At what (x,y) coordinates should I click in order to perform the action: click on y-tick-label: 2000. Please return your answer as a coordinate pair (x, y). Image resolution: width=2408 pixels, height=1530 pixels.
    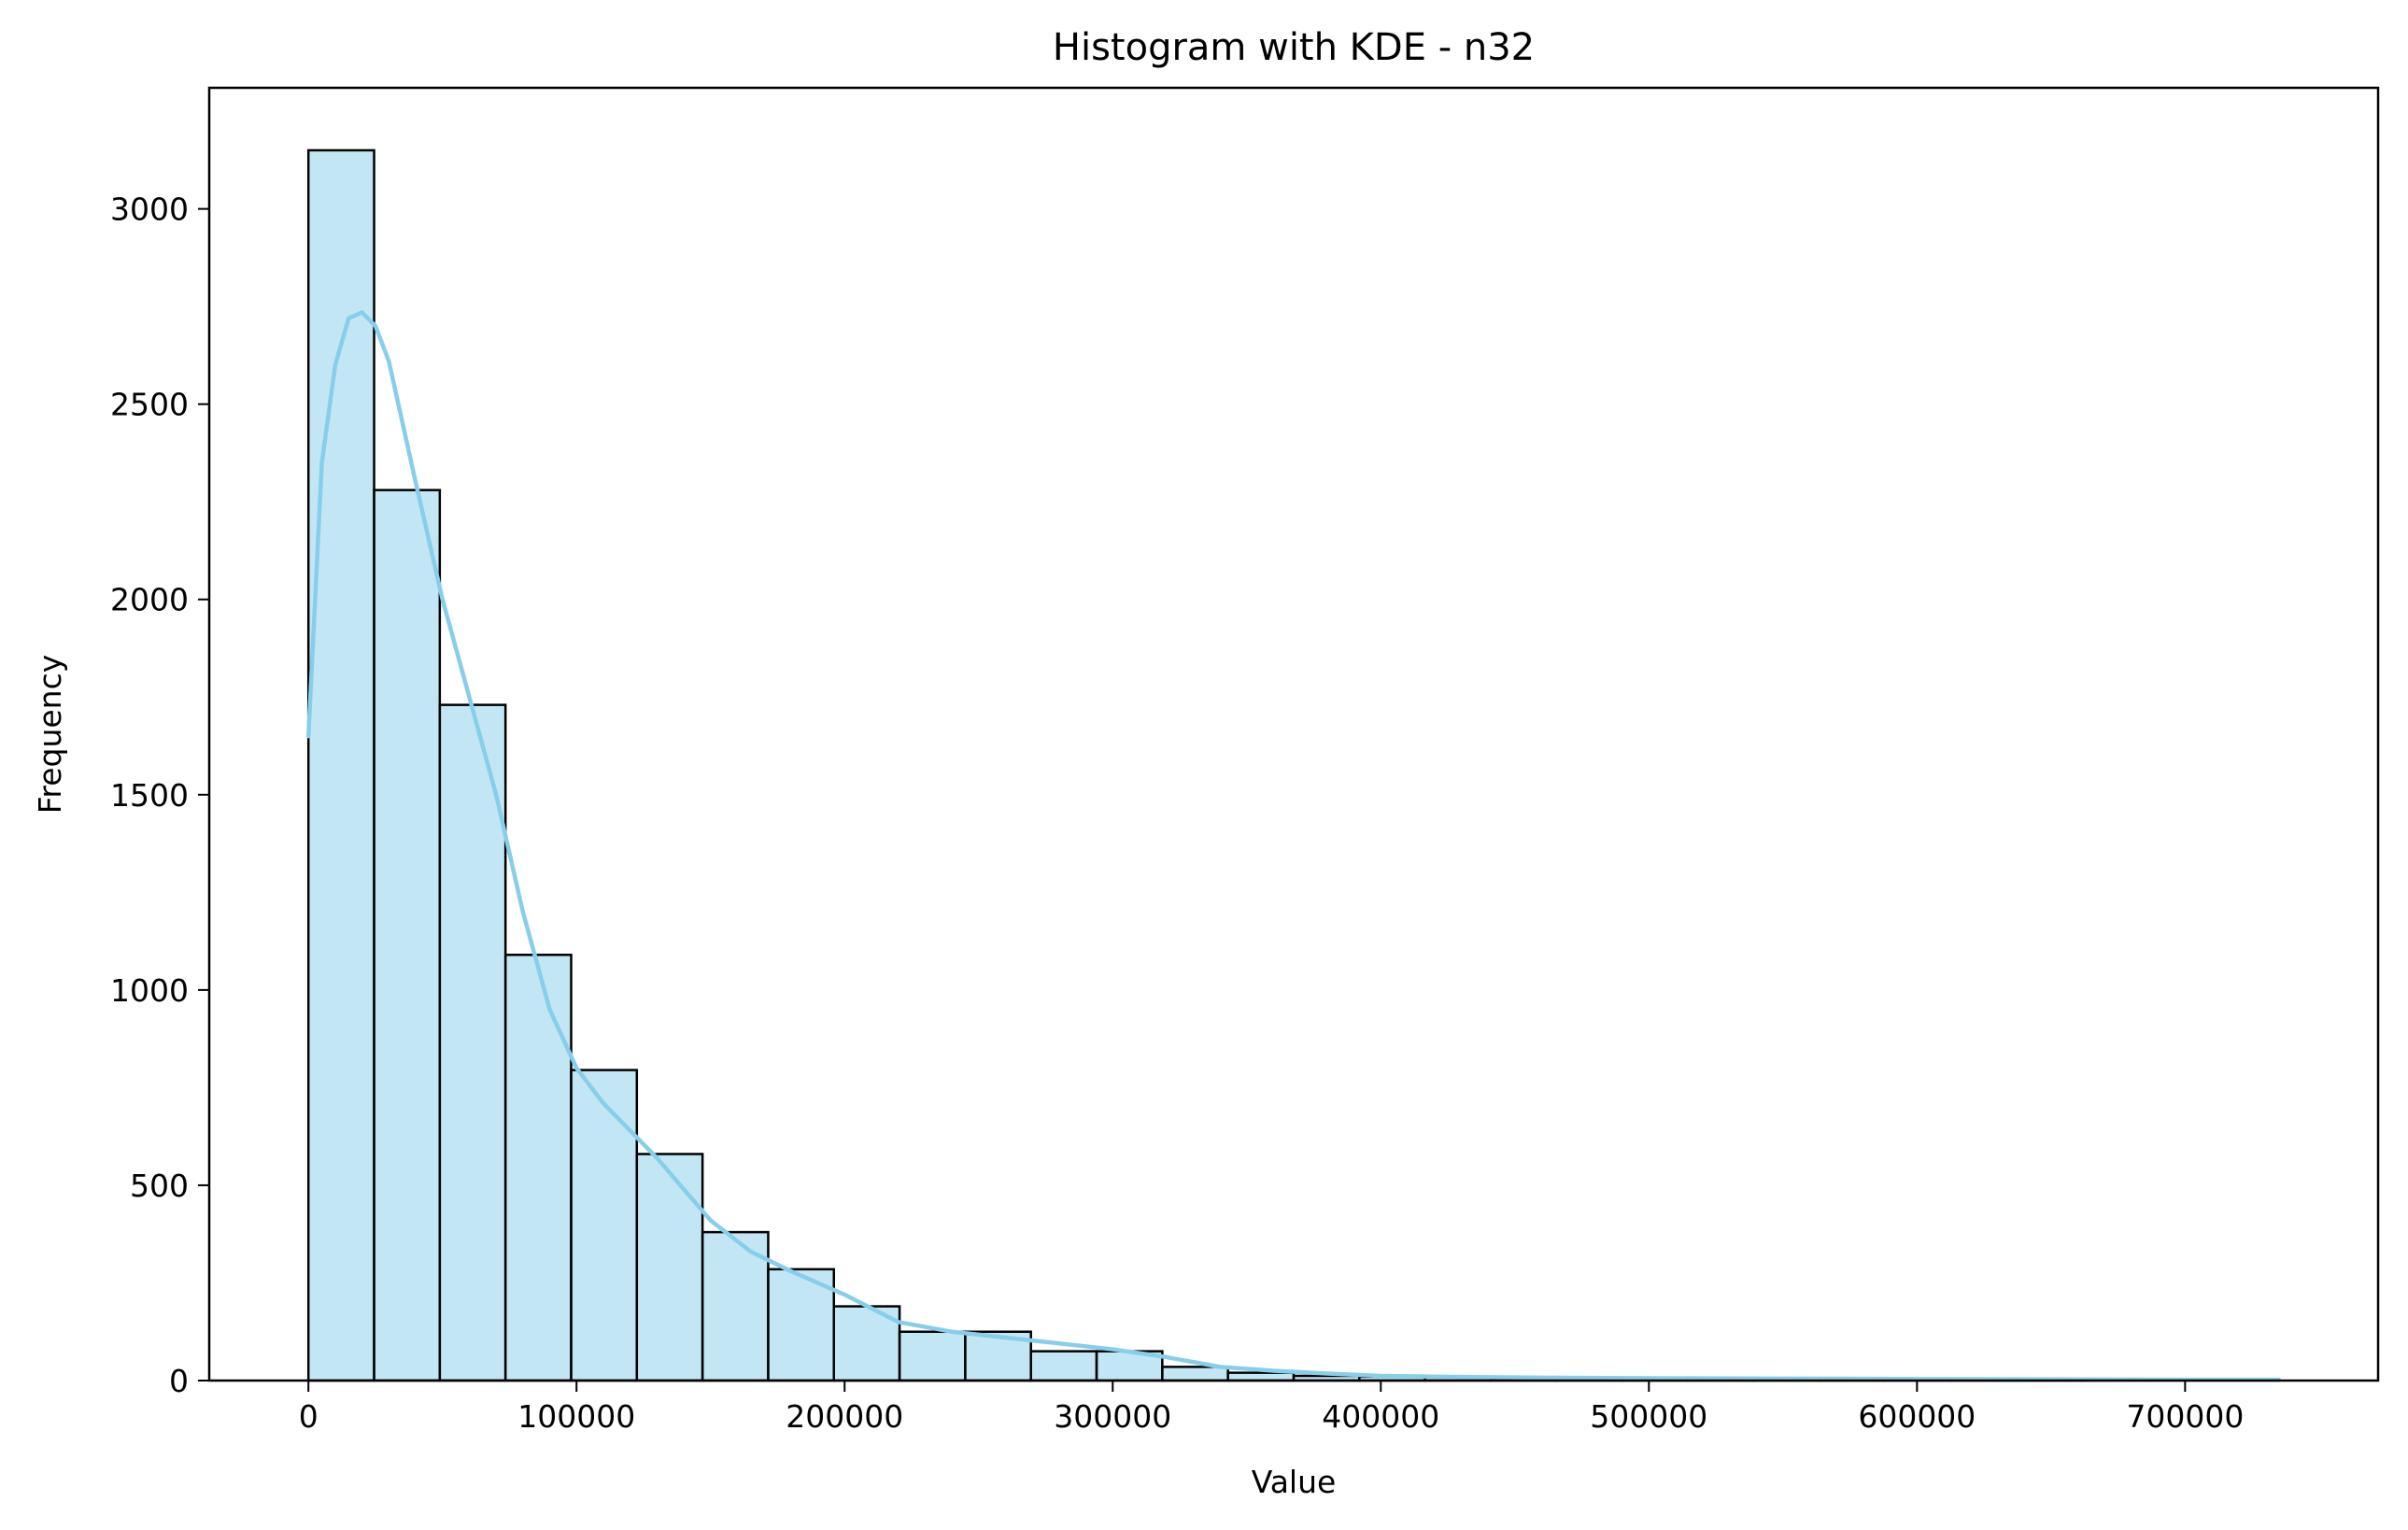
    Looking at the image, I should click on (149, 600).